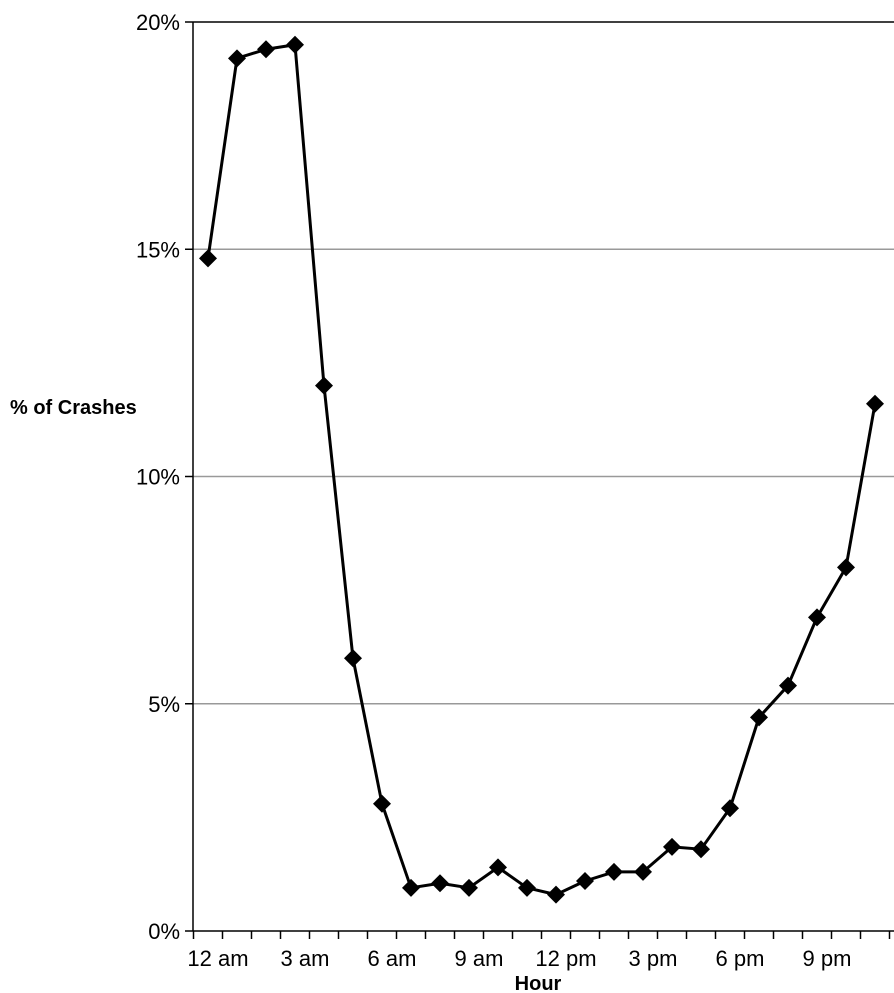  What do you see at coordinates (164, 931) in the screenshot?
I see `y-tick-label: 0%` at bounding box center [164, 931].